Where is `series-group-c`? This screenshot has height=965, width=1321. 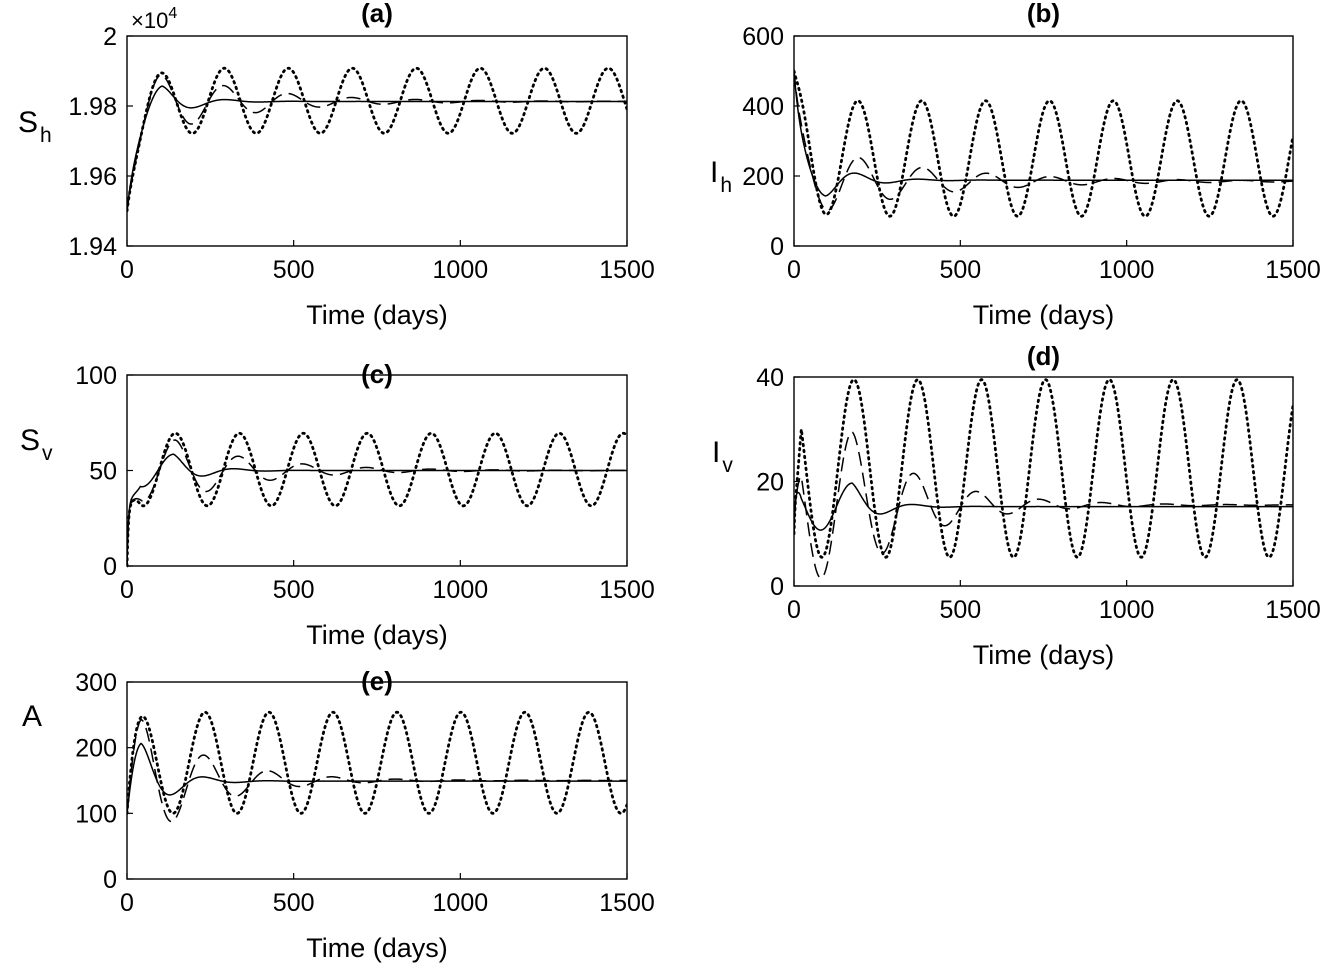
series-group-c is located at coordinates (377, 499).